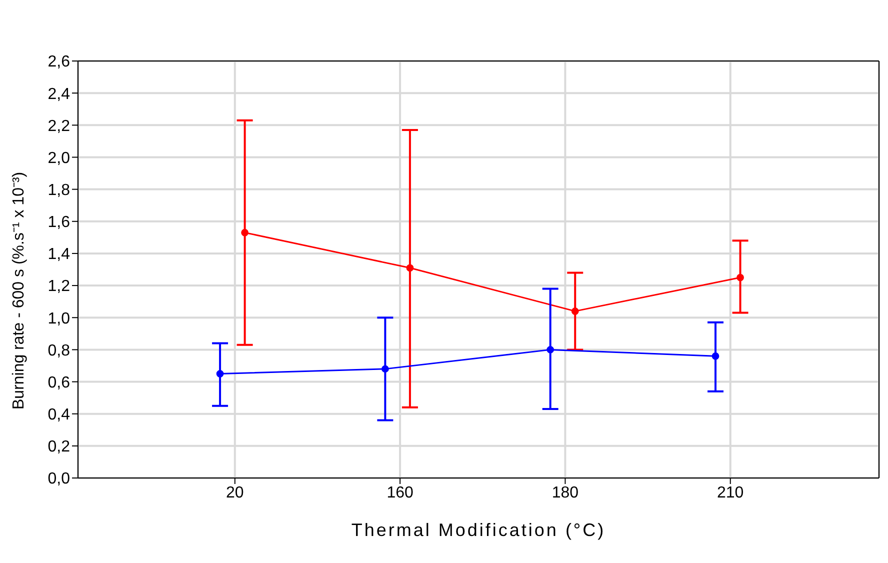 Image resolution: width=888 pixels, height=563 pixels. What do you see at coordinates (400, 493) in the screenshot?
I see `x-tick-label: 160` at bounding box center [400, 493].